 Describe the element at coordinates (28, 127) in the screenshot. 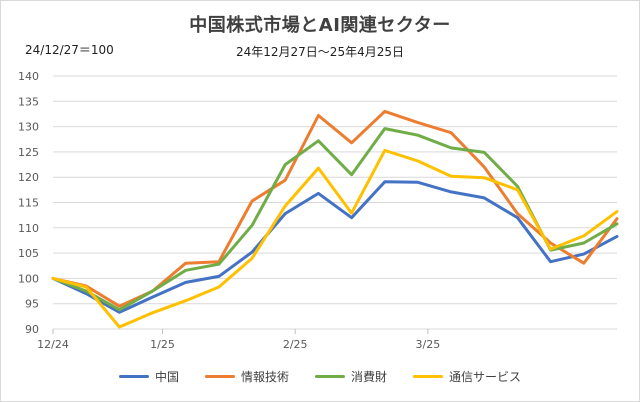

I see `y-tick-label: 130` at that location.